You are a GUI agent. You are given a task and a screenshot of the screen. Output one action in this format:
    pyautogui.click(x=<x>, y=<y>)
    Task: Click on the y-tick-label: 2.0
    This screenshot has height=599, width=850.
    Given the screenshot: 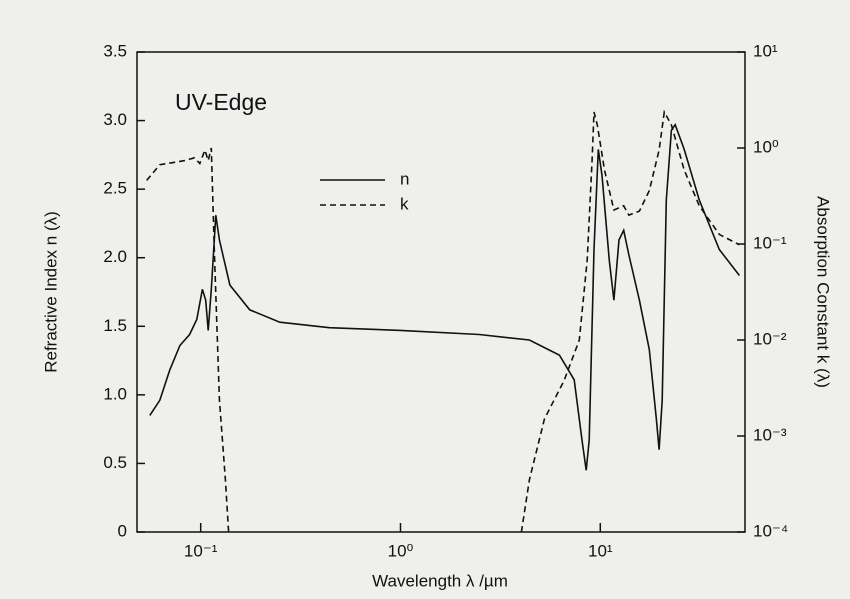 What is the action you would take?
    pyautogui.click(x=115, y=256)
    